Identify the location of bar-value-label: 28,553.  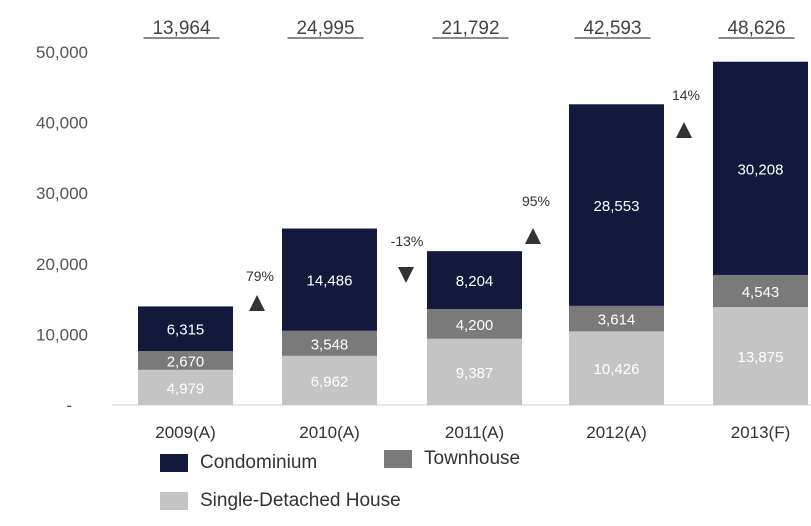
(617, 206).